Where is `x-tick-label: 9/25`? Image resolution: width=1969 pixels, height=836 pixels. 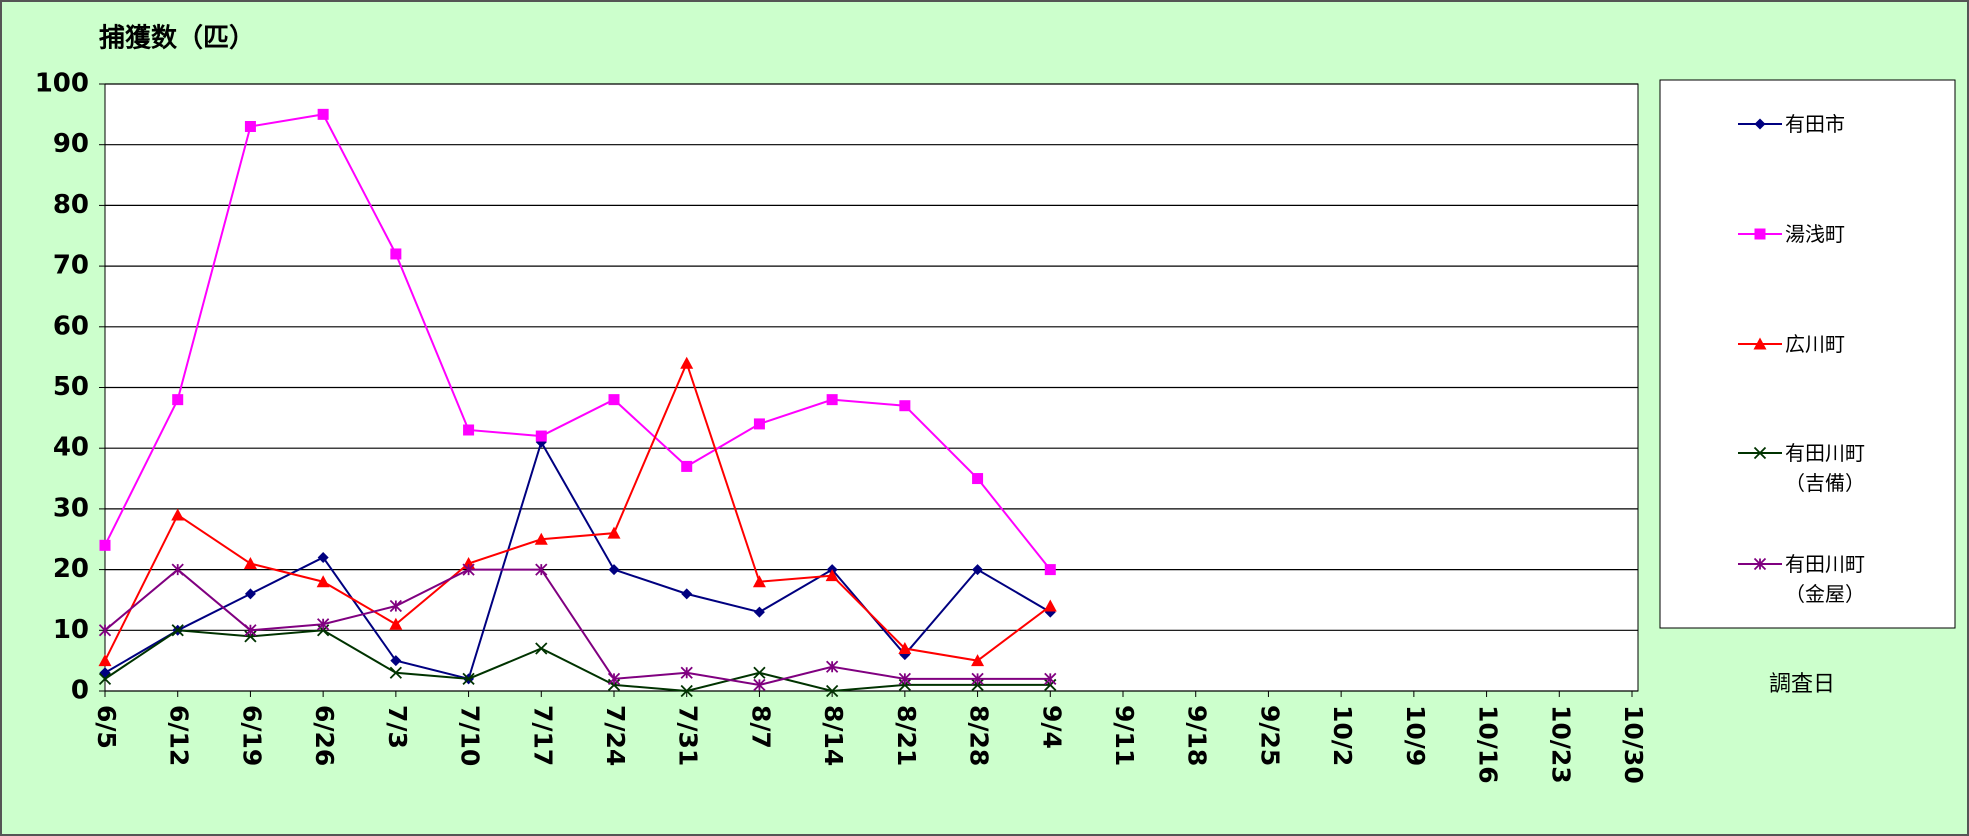 x-tick-label: 9/25 is located at coordinates (1269, 735).